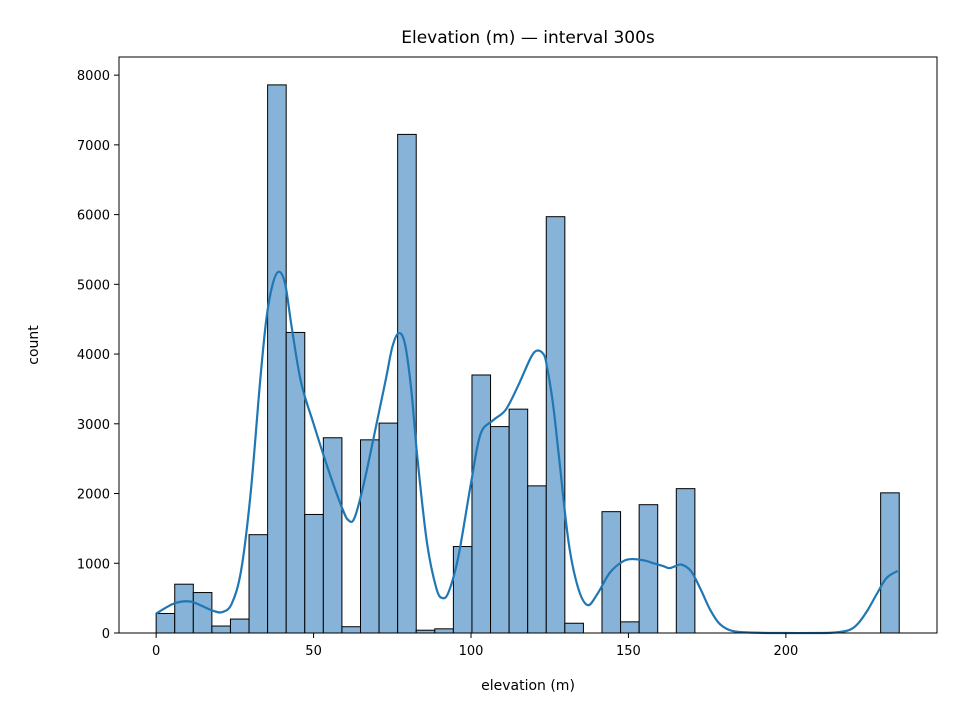  I want to click on y-tick-label: 2000, so click(93, 495).